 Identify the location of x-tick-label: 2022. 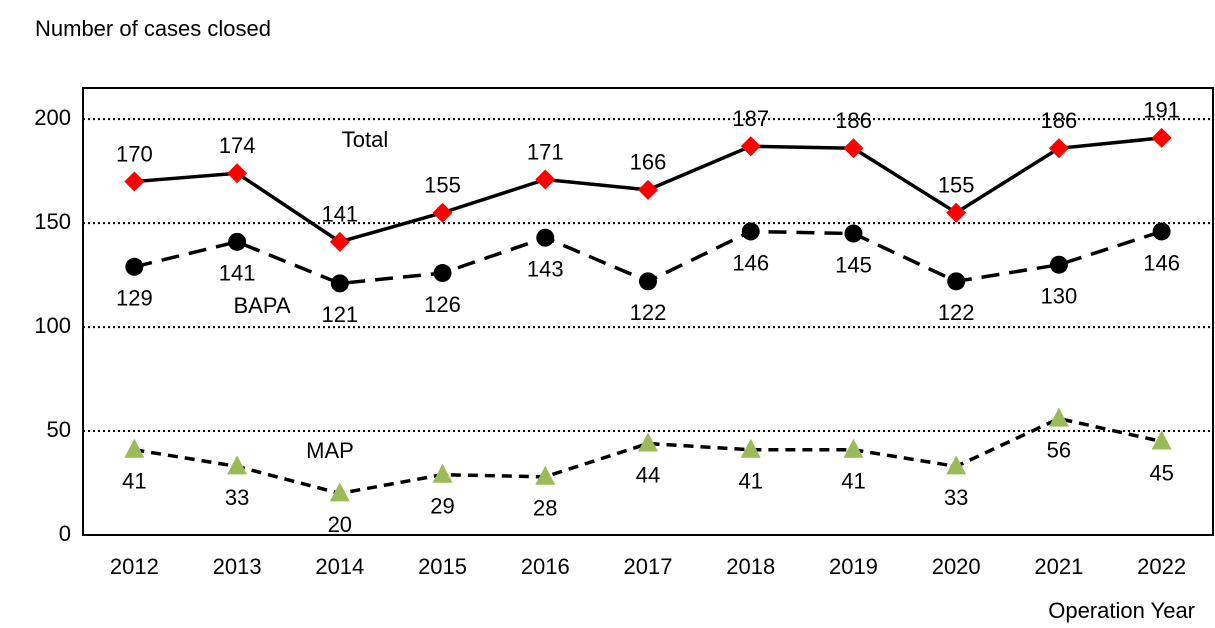
(1161, 566).